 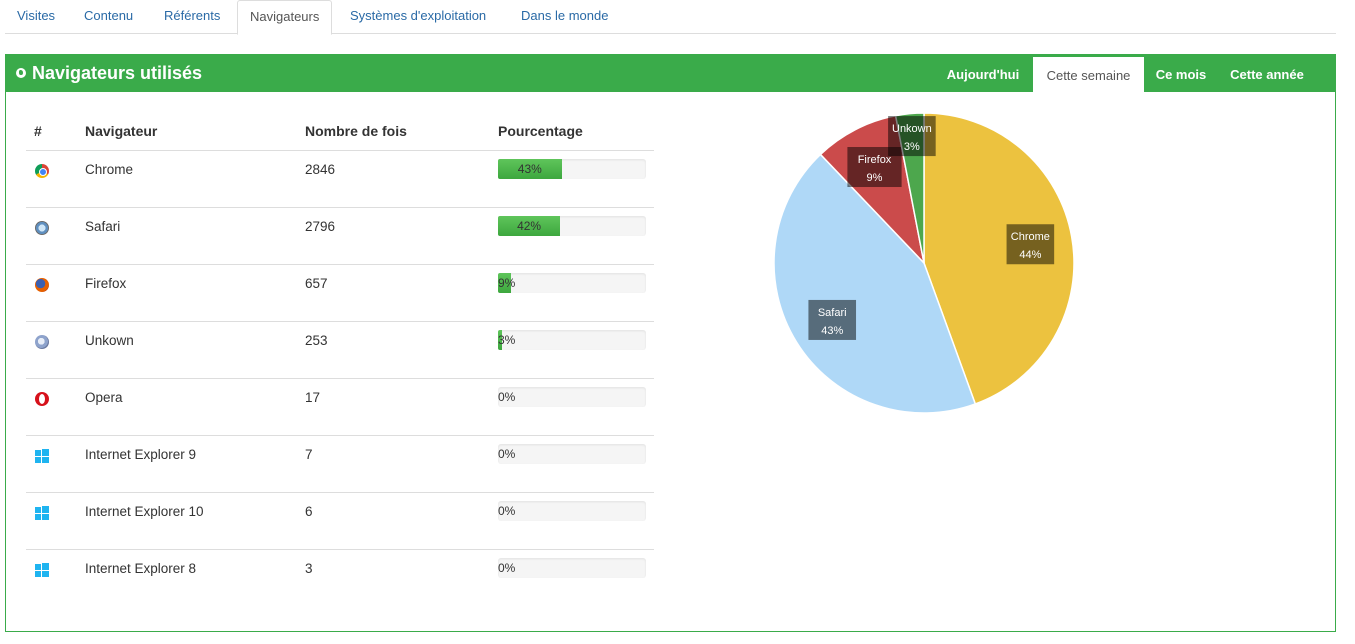 I want to click on pie-slice-safari, so click(x=875, y=283).